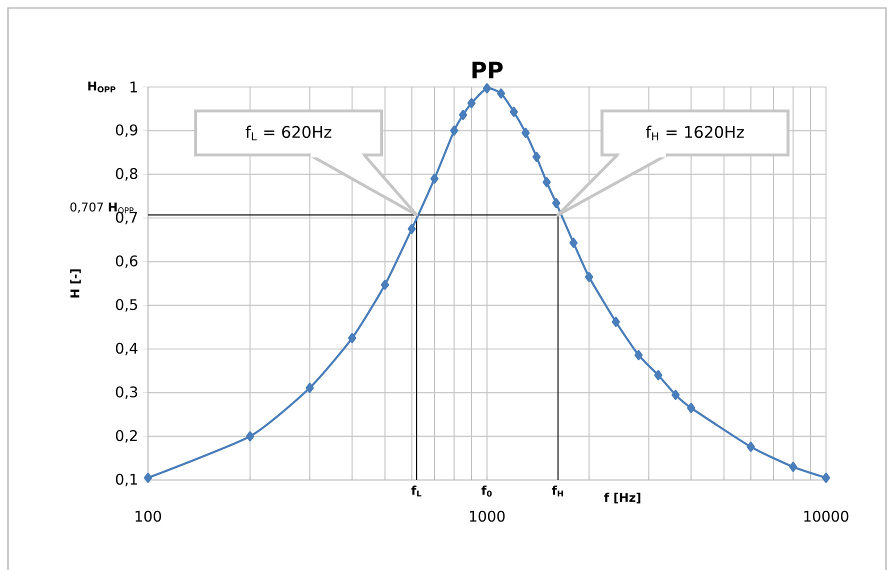 The width and height of the screenshot is (894, 570). Describe the element at coordinates (133, 87) in the screenshot. I see `y-tick-label: 1` at that location.